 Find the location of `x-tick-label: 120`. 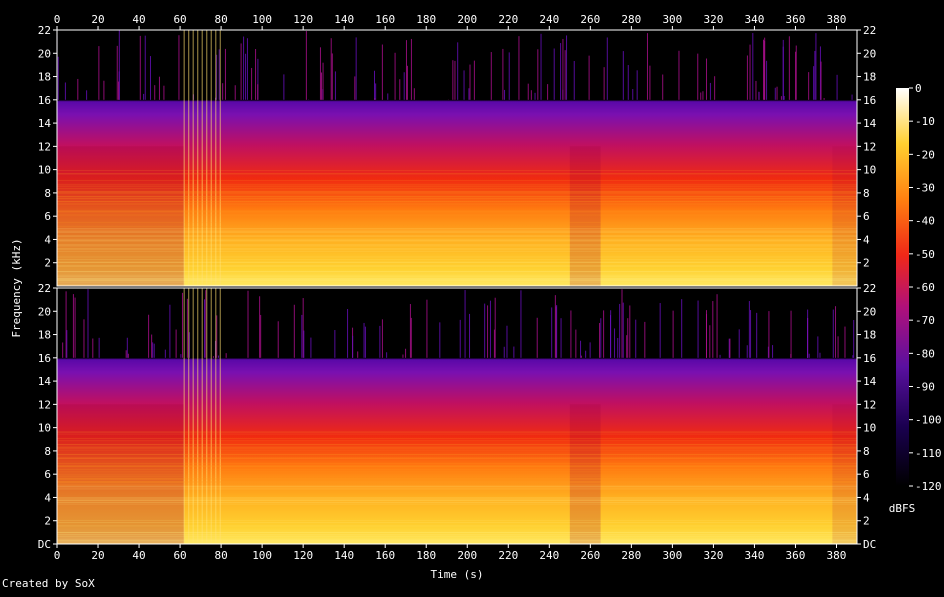

x-tick-label: 120 is located at coordinates (303, 555).